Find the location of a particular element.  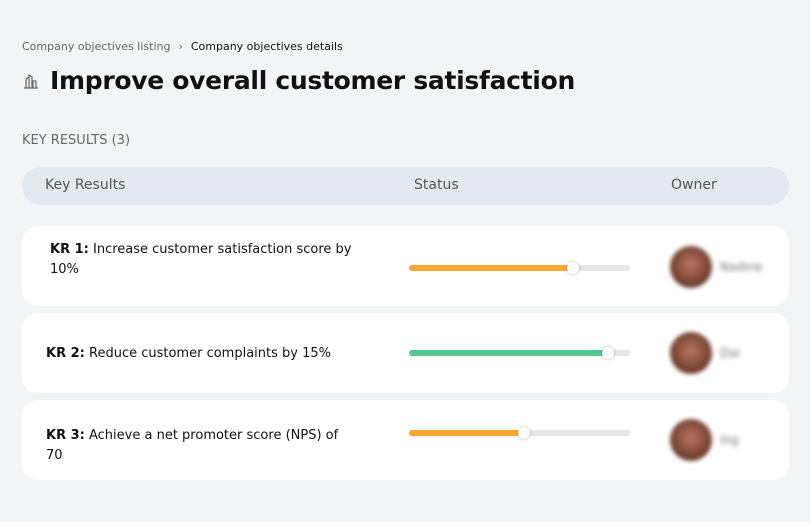

table-header: Key Results Status Owner is located at coordinates (405, 186).